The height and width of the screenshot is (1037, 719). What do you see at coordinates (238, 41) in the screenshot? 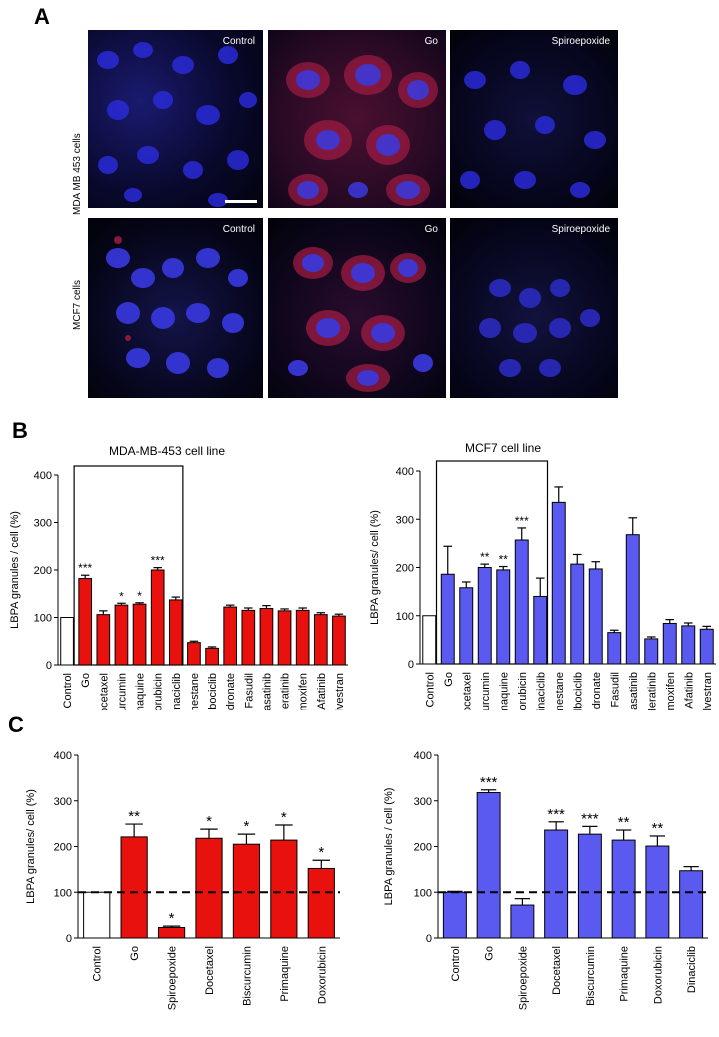
I see `micrograph-label: Control` at bounding box center [238, 41].